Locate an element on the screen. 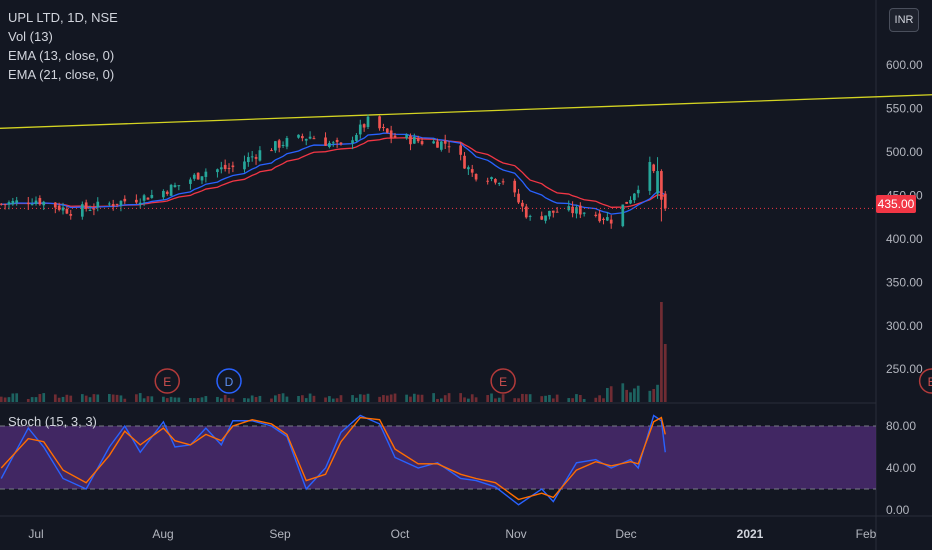 The width and height of the screenshot is (932, 550). symbol-title: UPL LTD, 1D, NSE is located at coordinates (63, 17).